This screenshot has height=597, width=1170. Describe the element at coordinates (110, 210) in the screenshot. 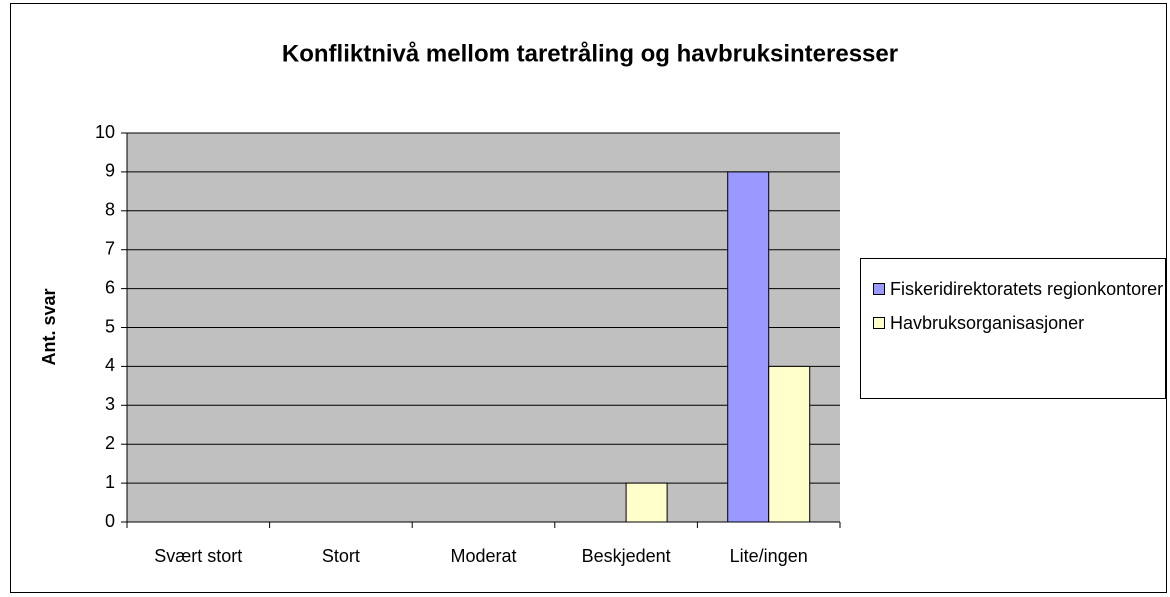

I see `y-tick-label: 8` at that location.